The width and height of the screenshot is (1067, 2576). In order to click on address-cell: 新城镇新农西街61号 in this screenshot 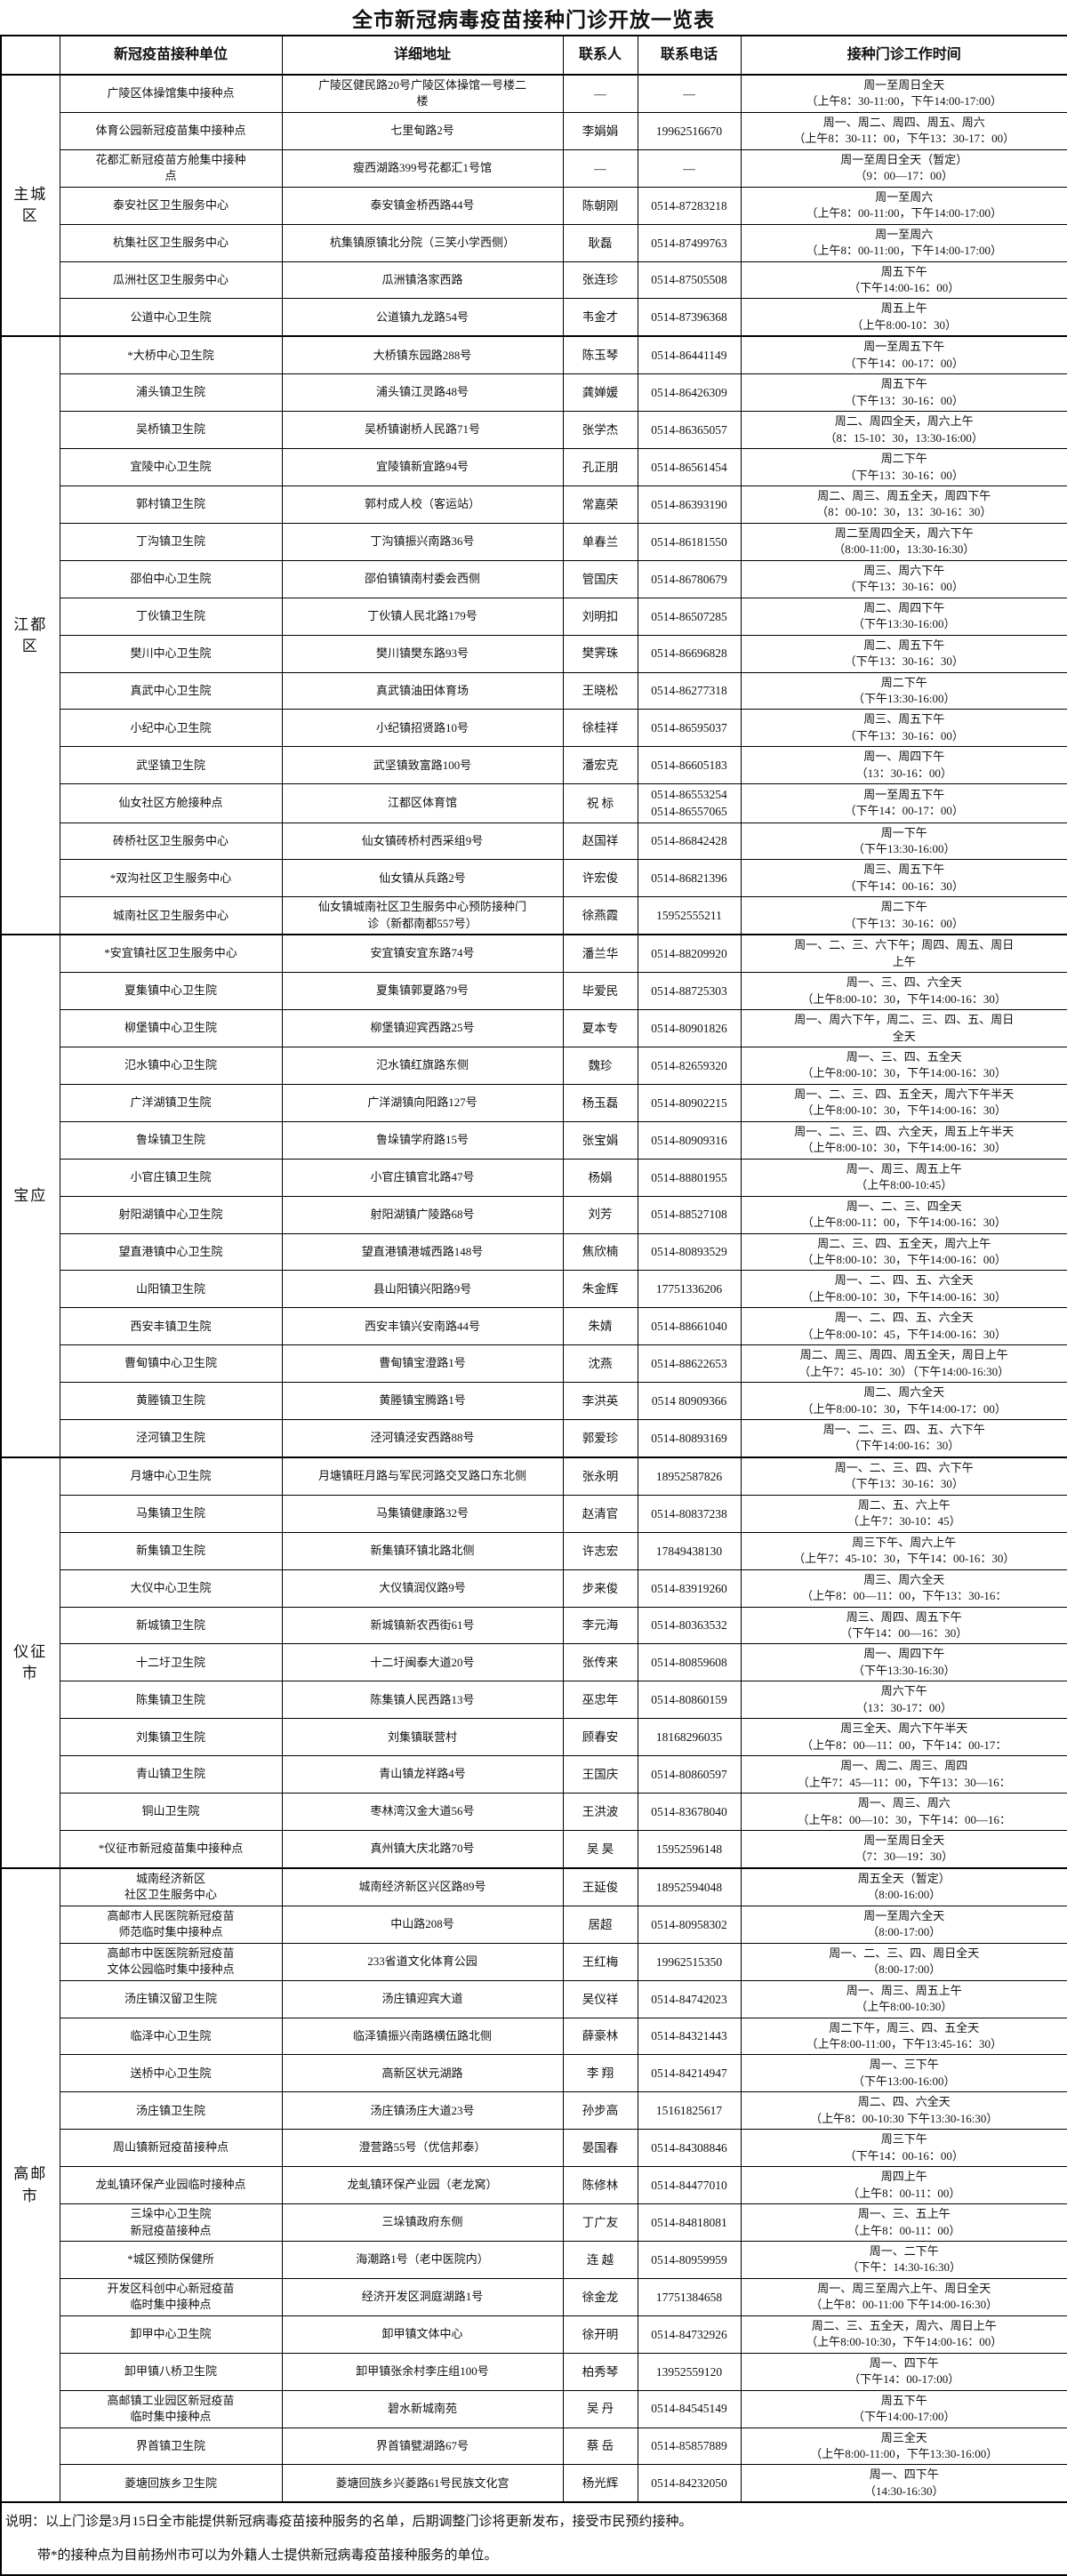, I will do `click(423, 1625)`.